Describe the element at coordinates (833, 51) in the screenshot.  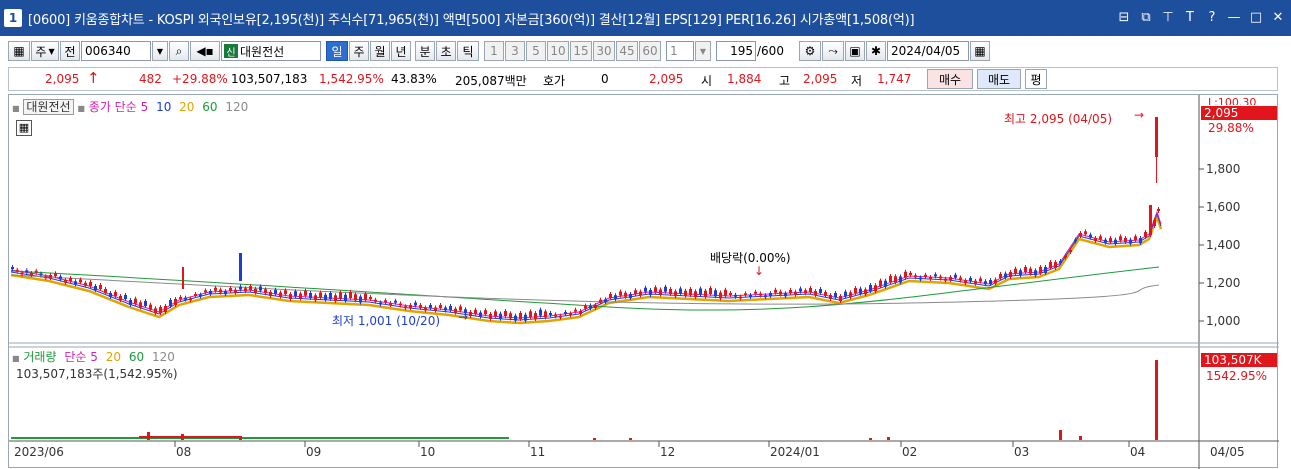
I see `trend-tool-icon: ⤳` at that location.